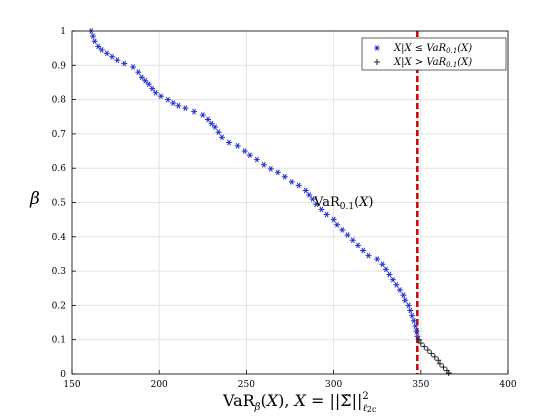 Image resolution: width=560 pixels, height=420 pixels. I want to click on y-tick-label: 0.4, so click(59, 238).